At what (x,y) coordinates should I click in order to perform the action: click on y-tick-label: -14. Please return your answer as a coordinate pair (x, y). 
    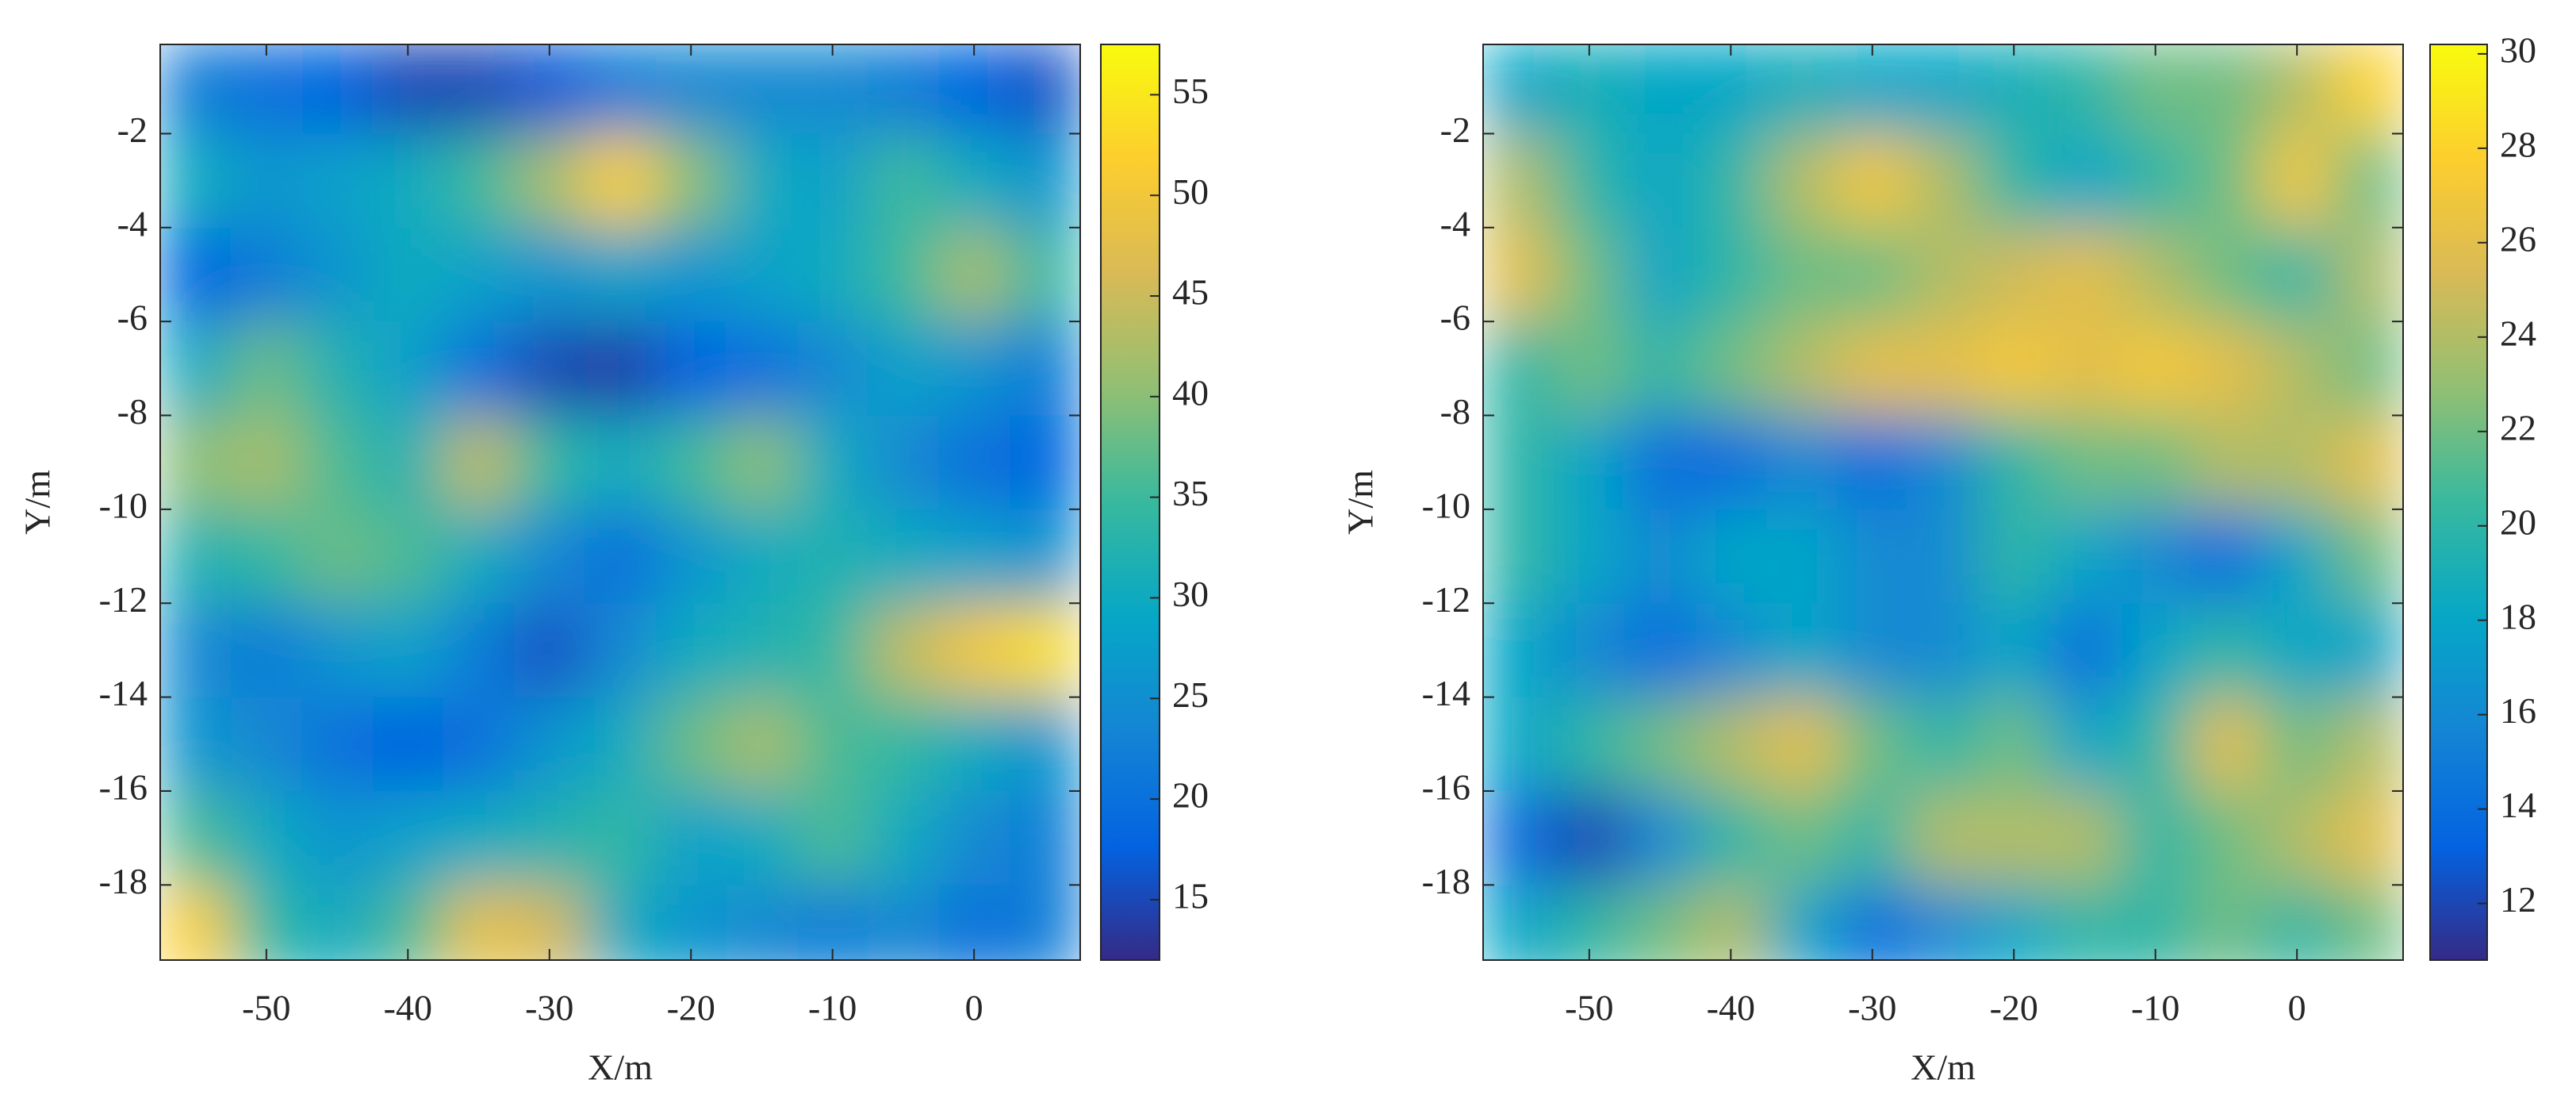
    Looking at the image, I should click on (1446, 693).